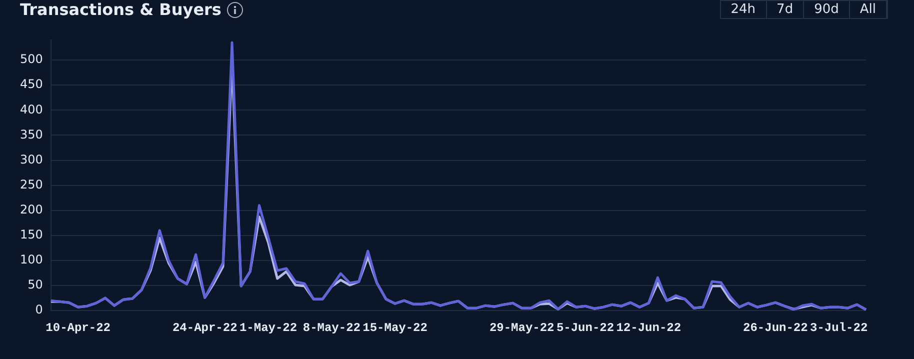  I want to click on x-tick-label: 26-Jun-22, so click(775, 327).